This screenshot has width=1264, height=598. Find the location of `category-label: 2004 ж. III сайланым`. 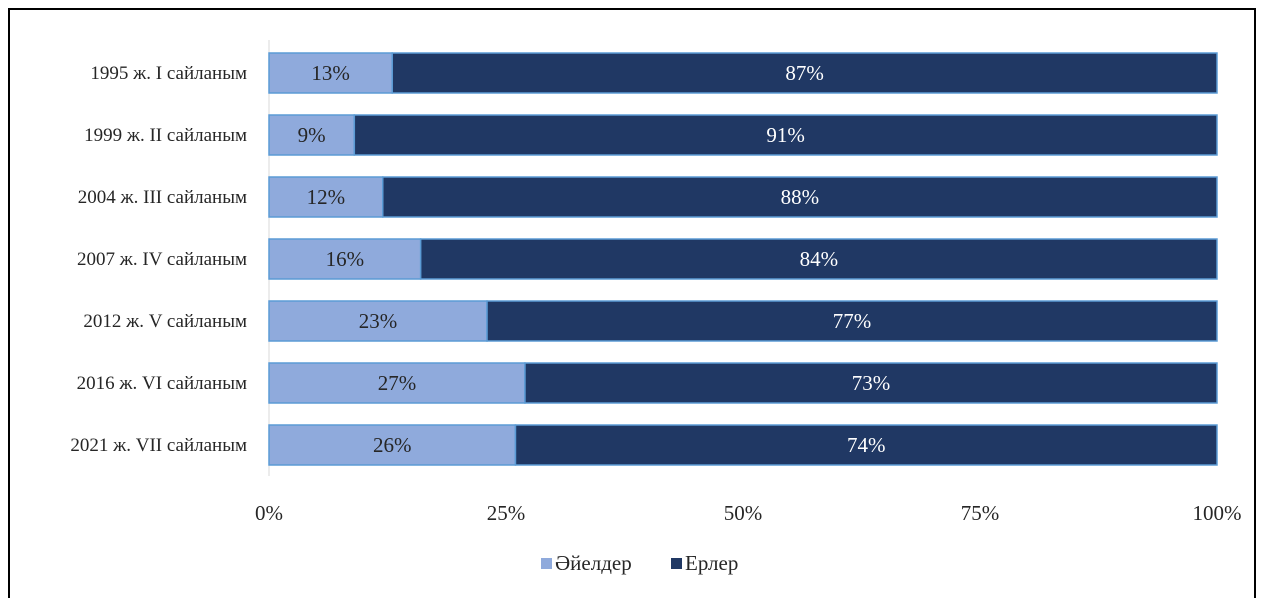

category-label: 2004 ж. III сайланым is located at coordinates (162, 197).